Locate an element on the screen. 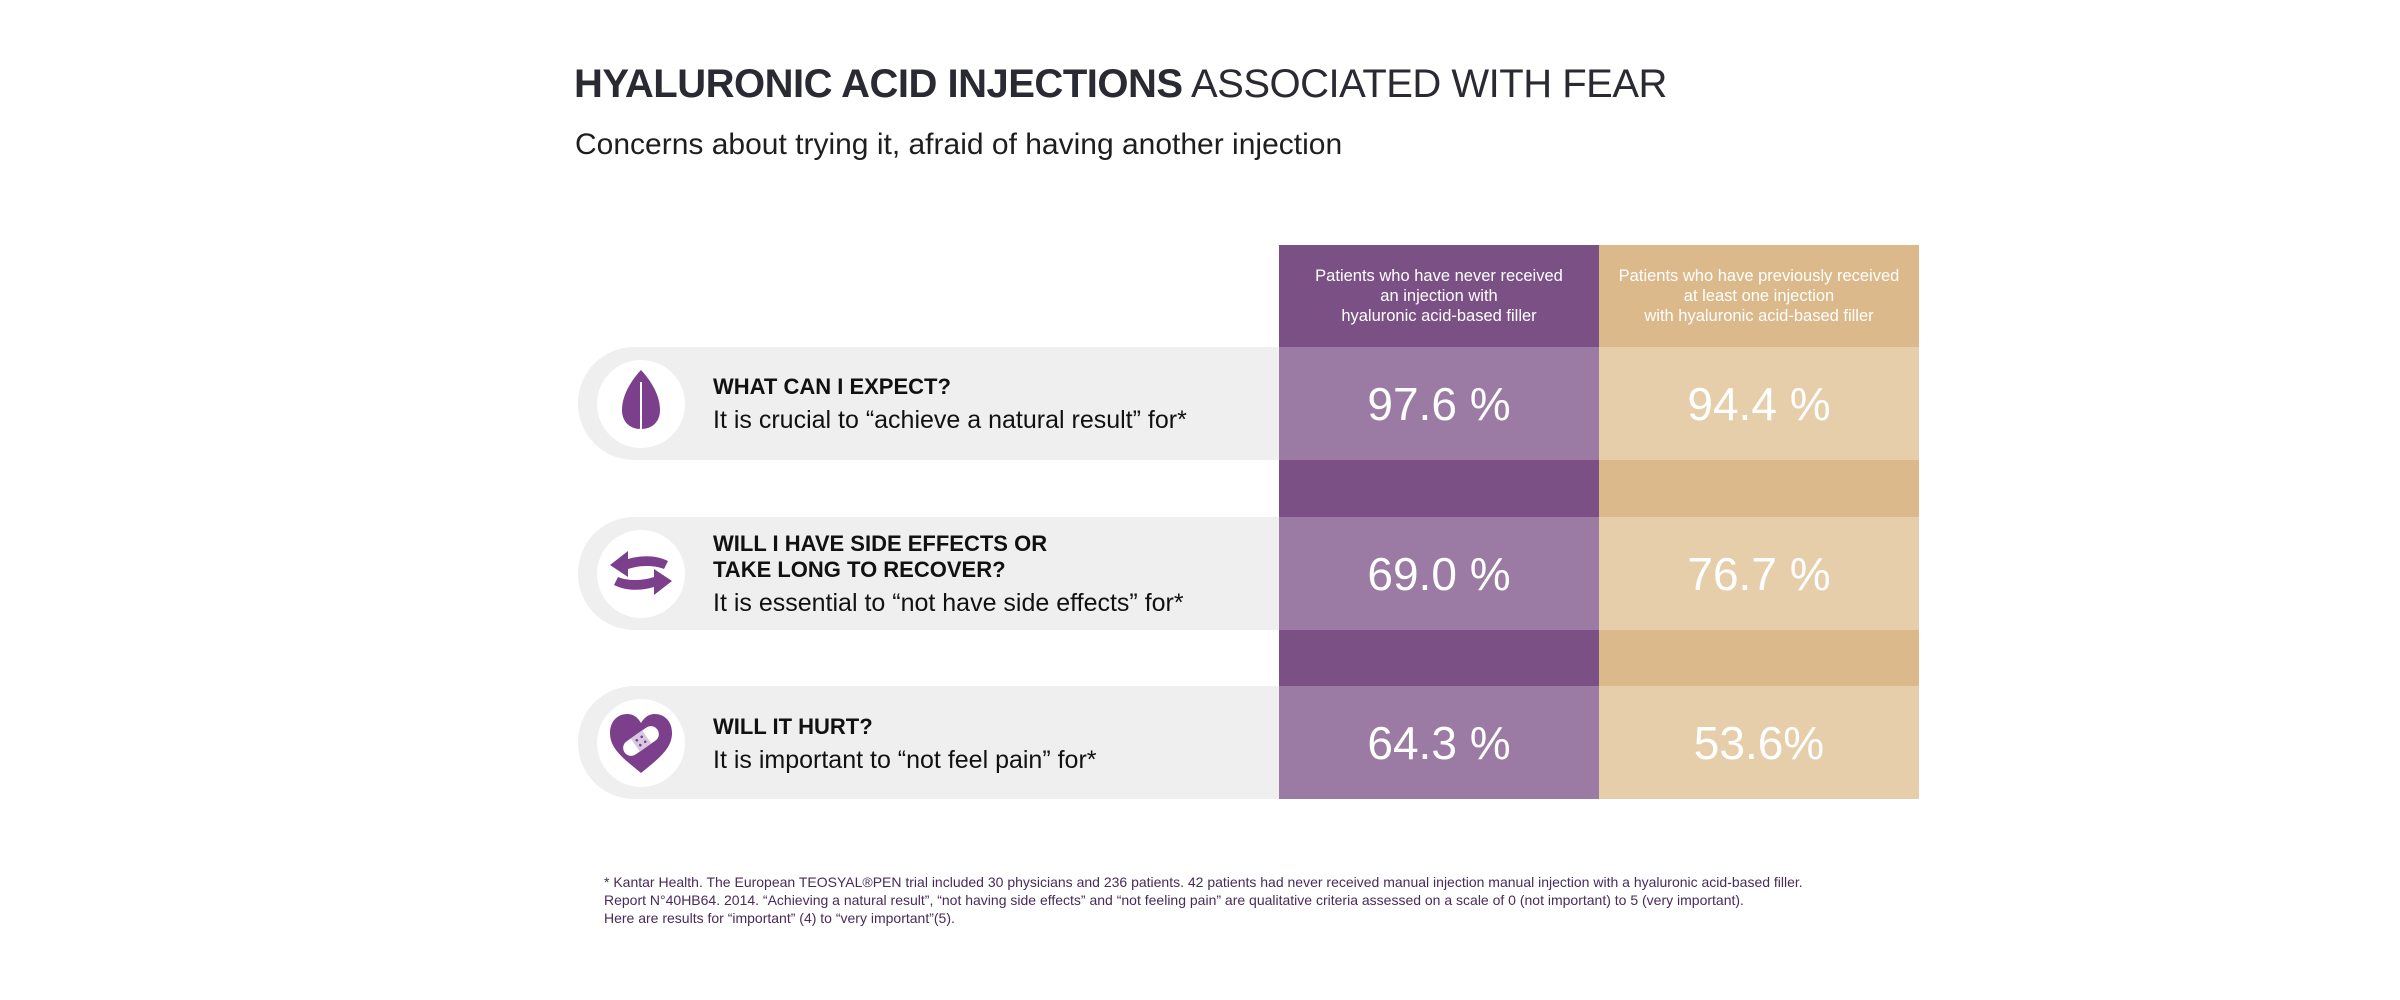 This screenshot has height=1000, width=2400. chart-title-bold: HYALURONIC ACID INJECTIONS is located at coordinates (878, 84).